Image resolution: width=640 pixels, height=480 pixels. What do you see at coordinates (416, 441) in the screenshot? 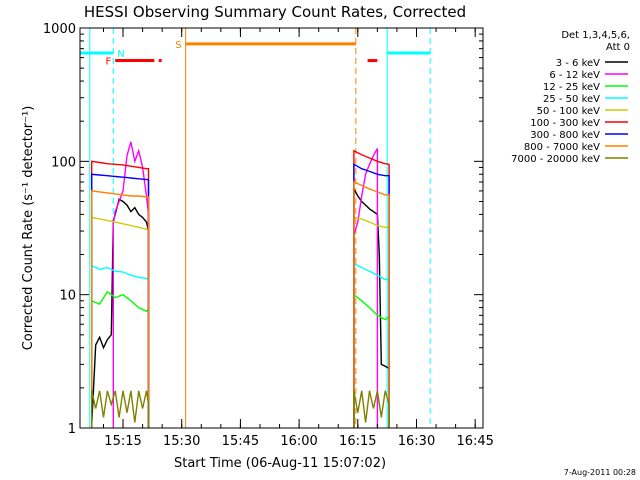
I see `x-tick-label: 16:30` at bounding box center [416, 441].